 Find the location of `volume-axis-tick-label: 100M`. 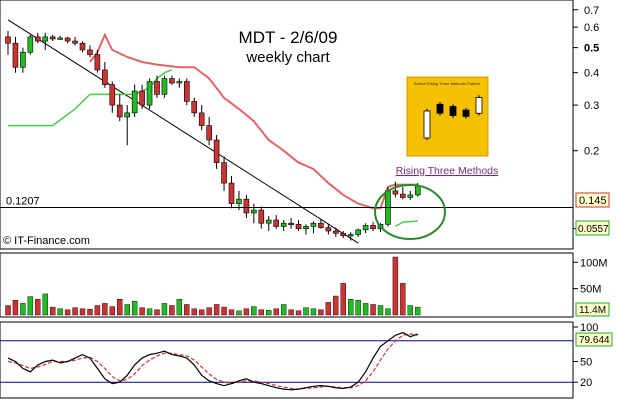

volume-axis-tick-label: 100M is located at coordinates (594, 263).